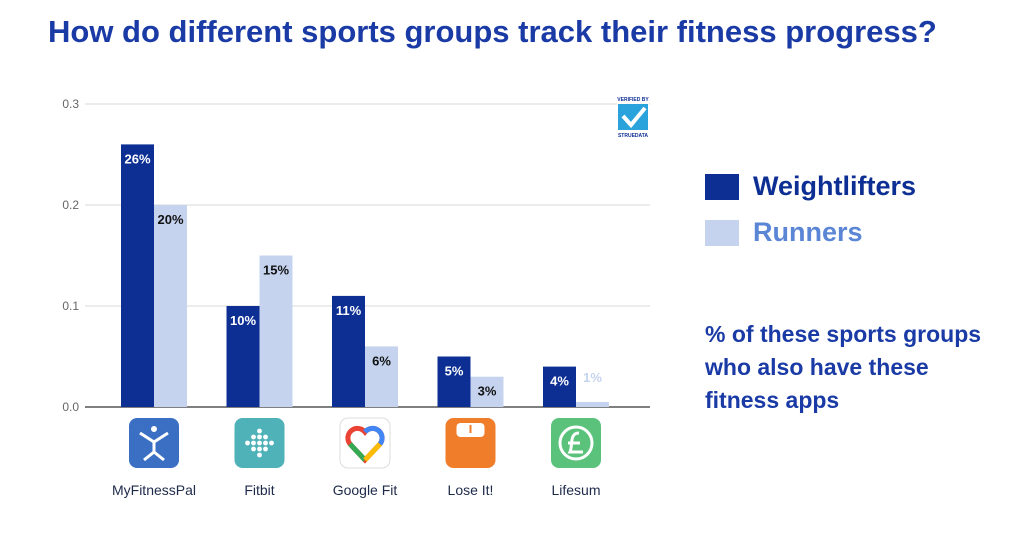  Describe the element at coordinates (470, 443) in the screenshot. I see `lose-it-icon` at that location.